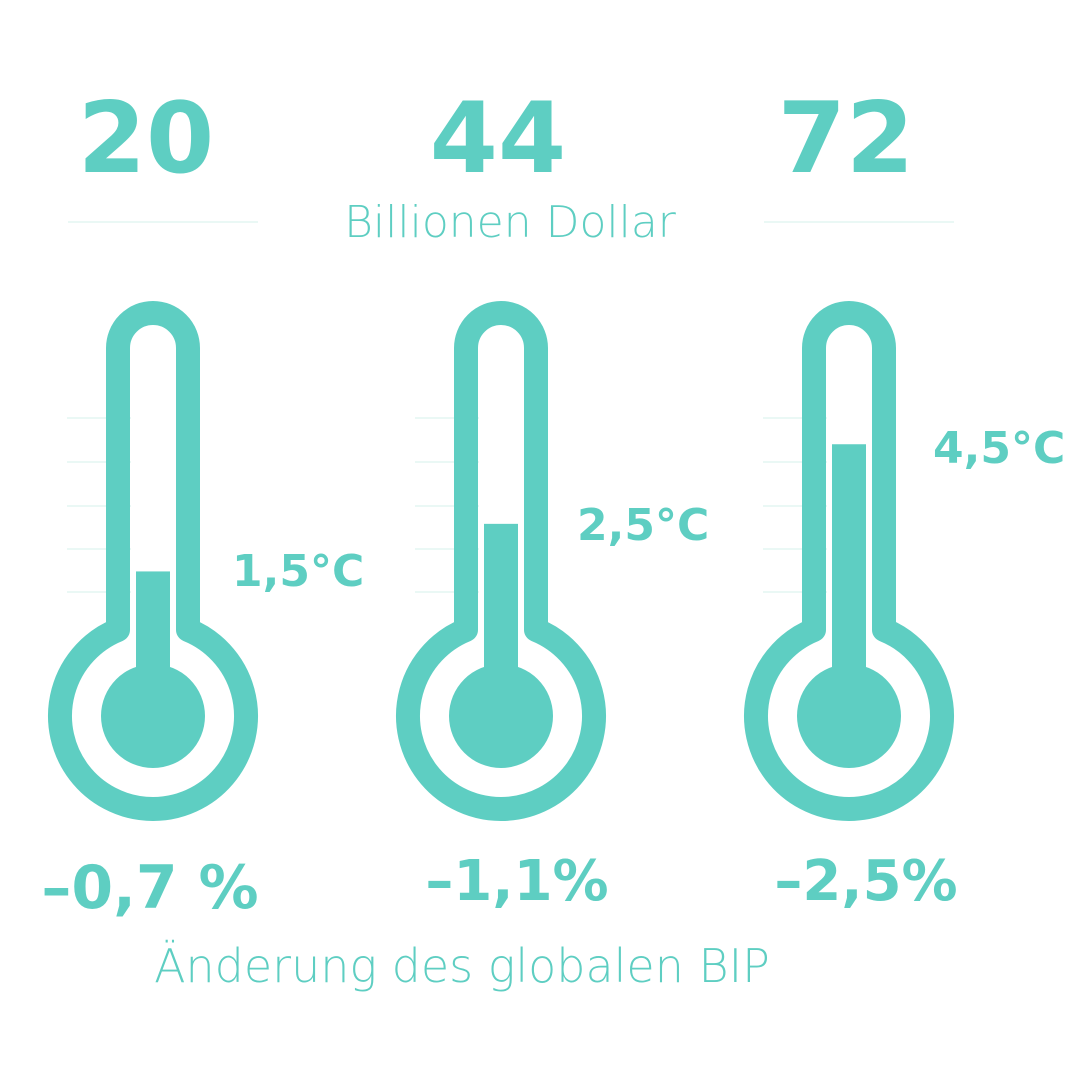 The image size is (1080, 1080). Describe the element at coordinates (298, 571) in the screenshot. I see `temperature-label: 1,5°C` at that location.